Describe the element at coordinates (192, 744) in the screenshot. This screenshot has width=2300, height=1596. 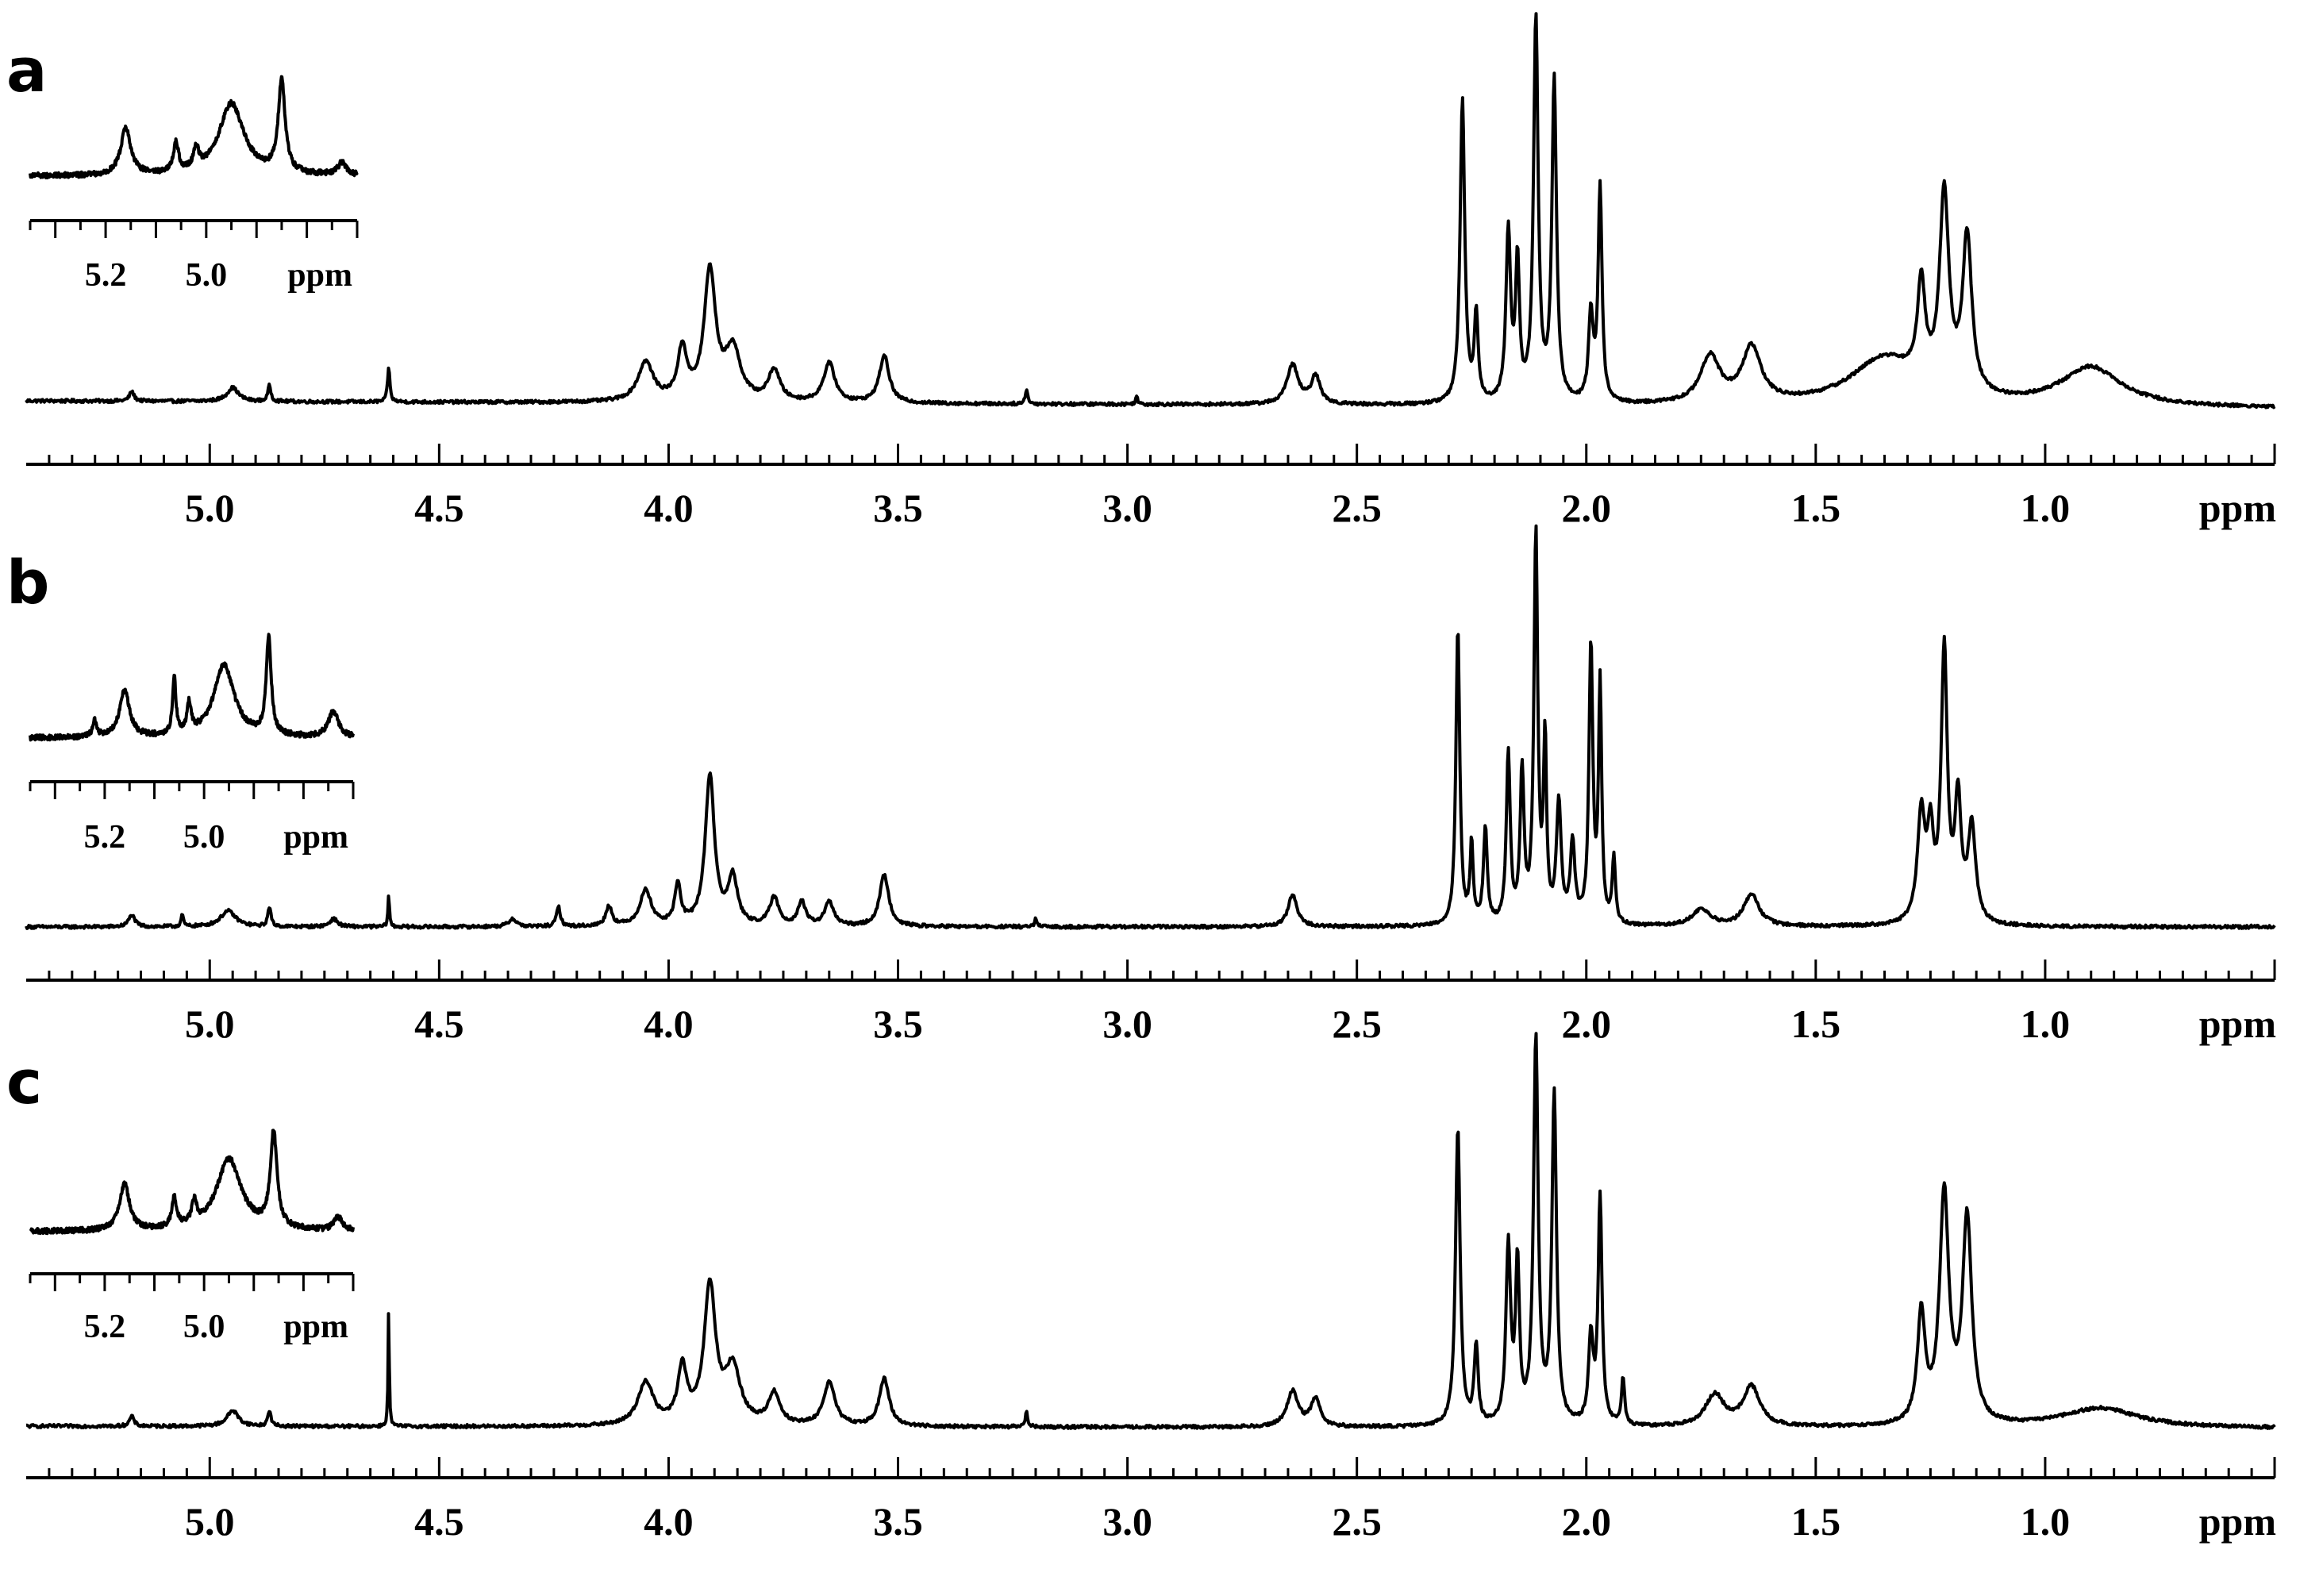
I see `inset-b: 5.2 5.0 ppm` at that location.